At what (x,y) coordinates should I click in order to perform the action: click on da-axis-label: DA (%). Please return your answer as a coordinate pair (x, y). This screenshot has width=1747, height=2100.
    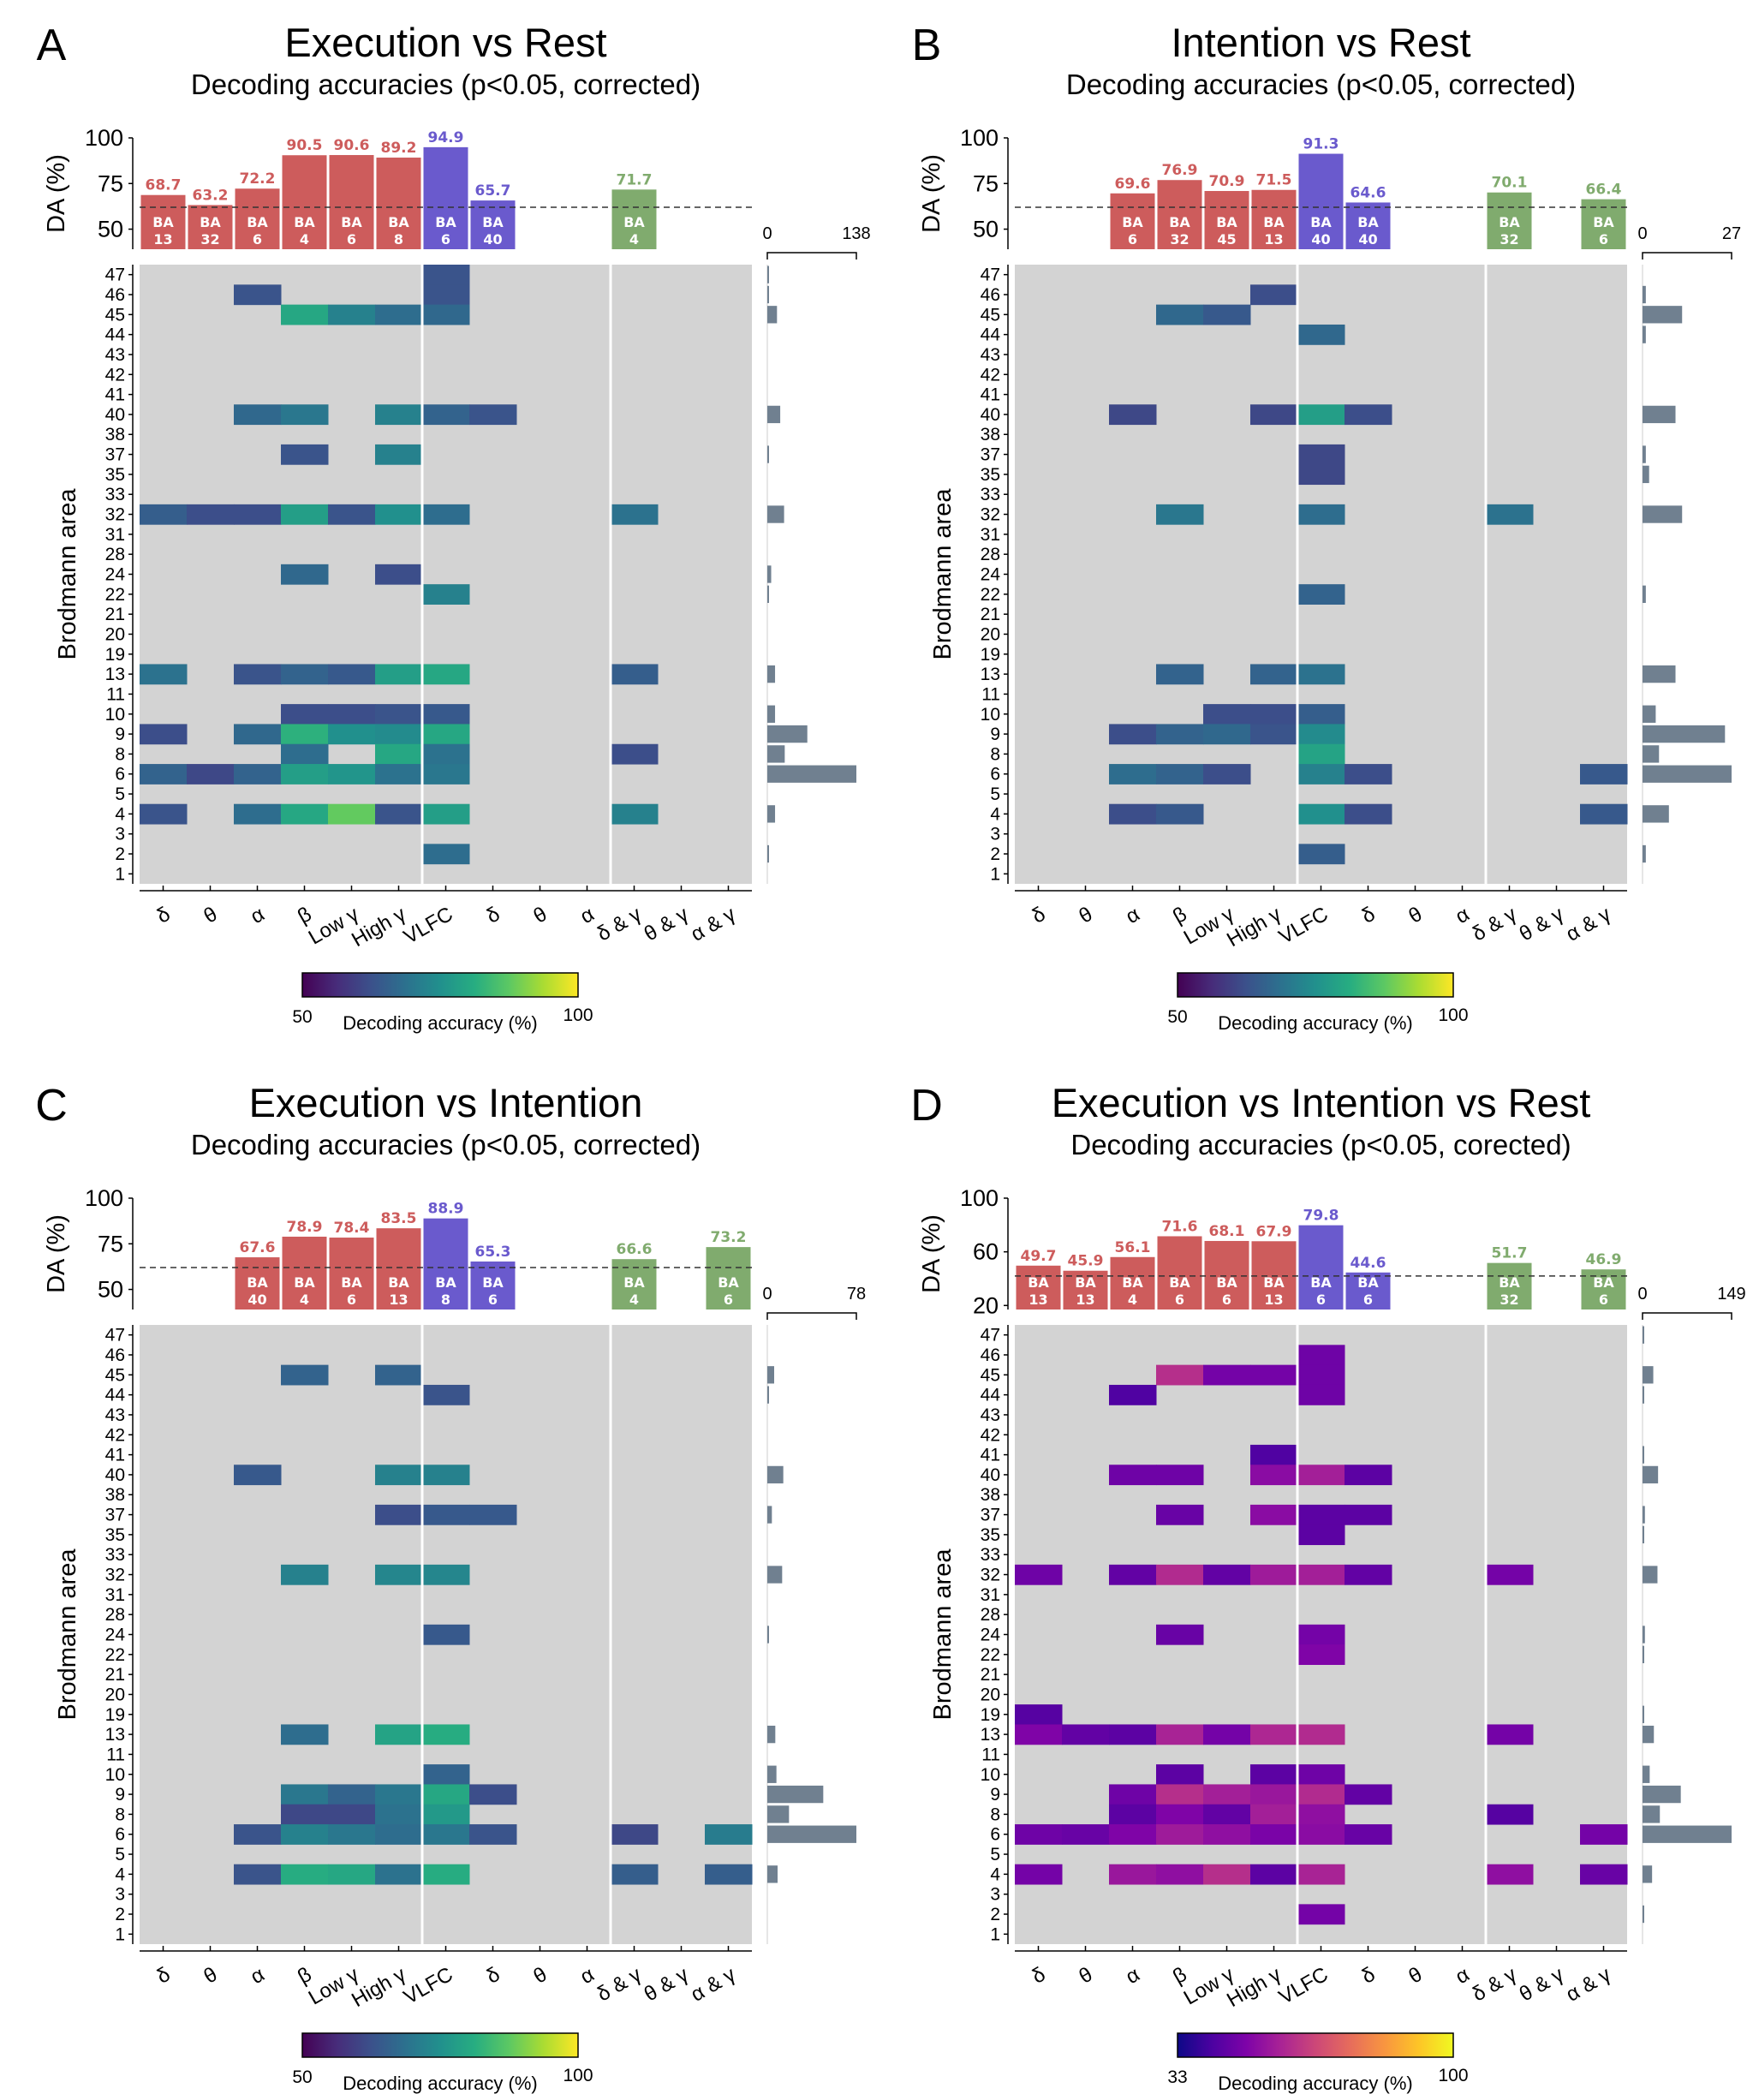
    Looking at the image, I should click on (56, 193).